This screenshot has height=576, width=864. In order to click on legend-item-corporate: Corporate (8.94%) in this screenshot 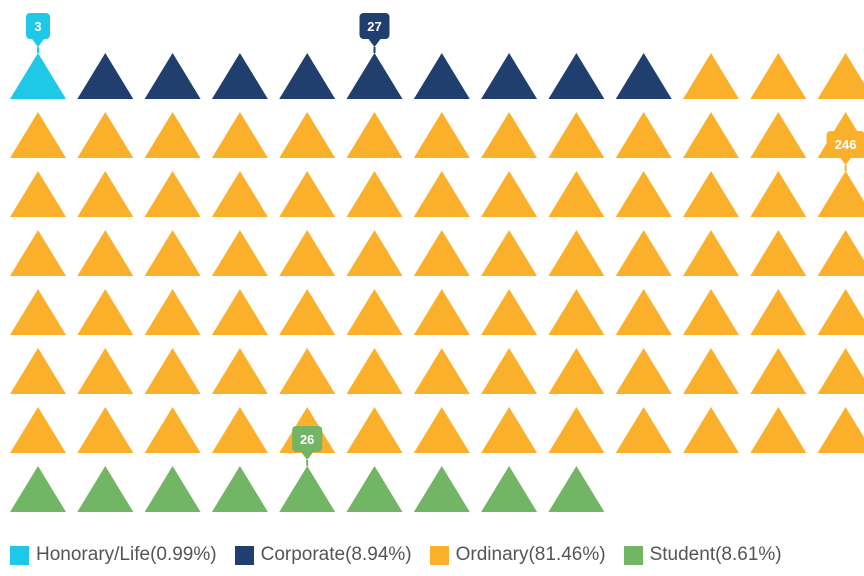, I will do `click(323, 555)`.